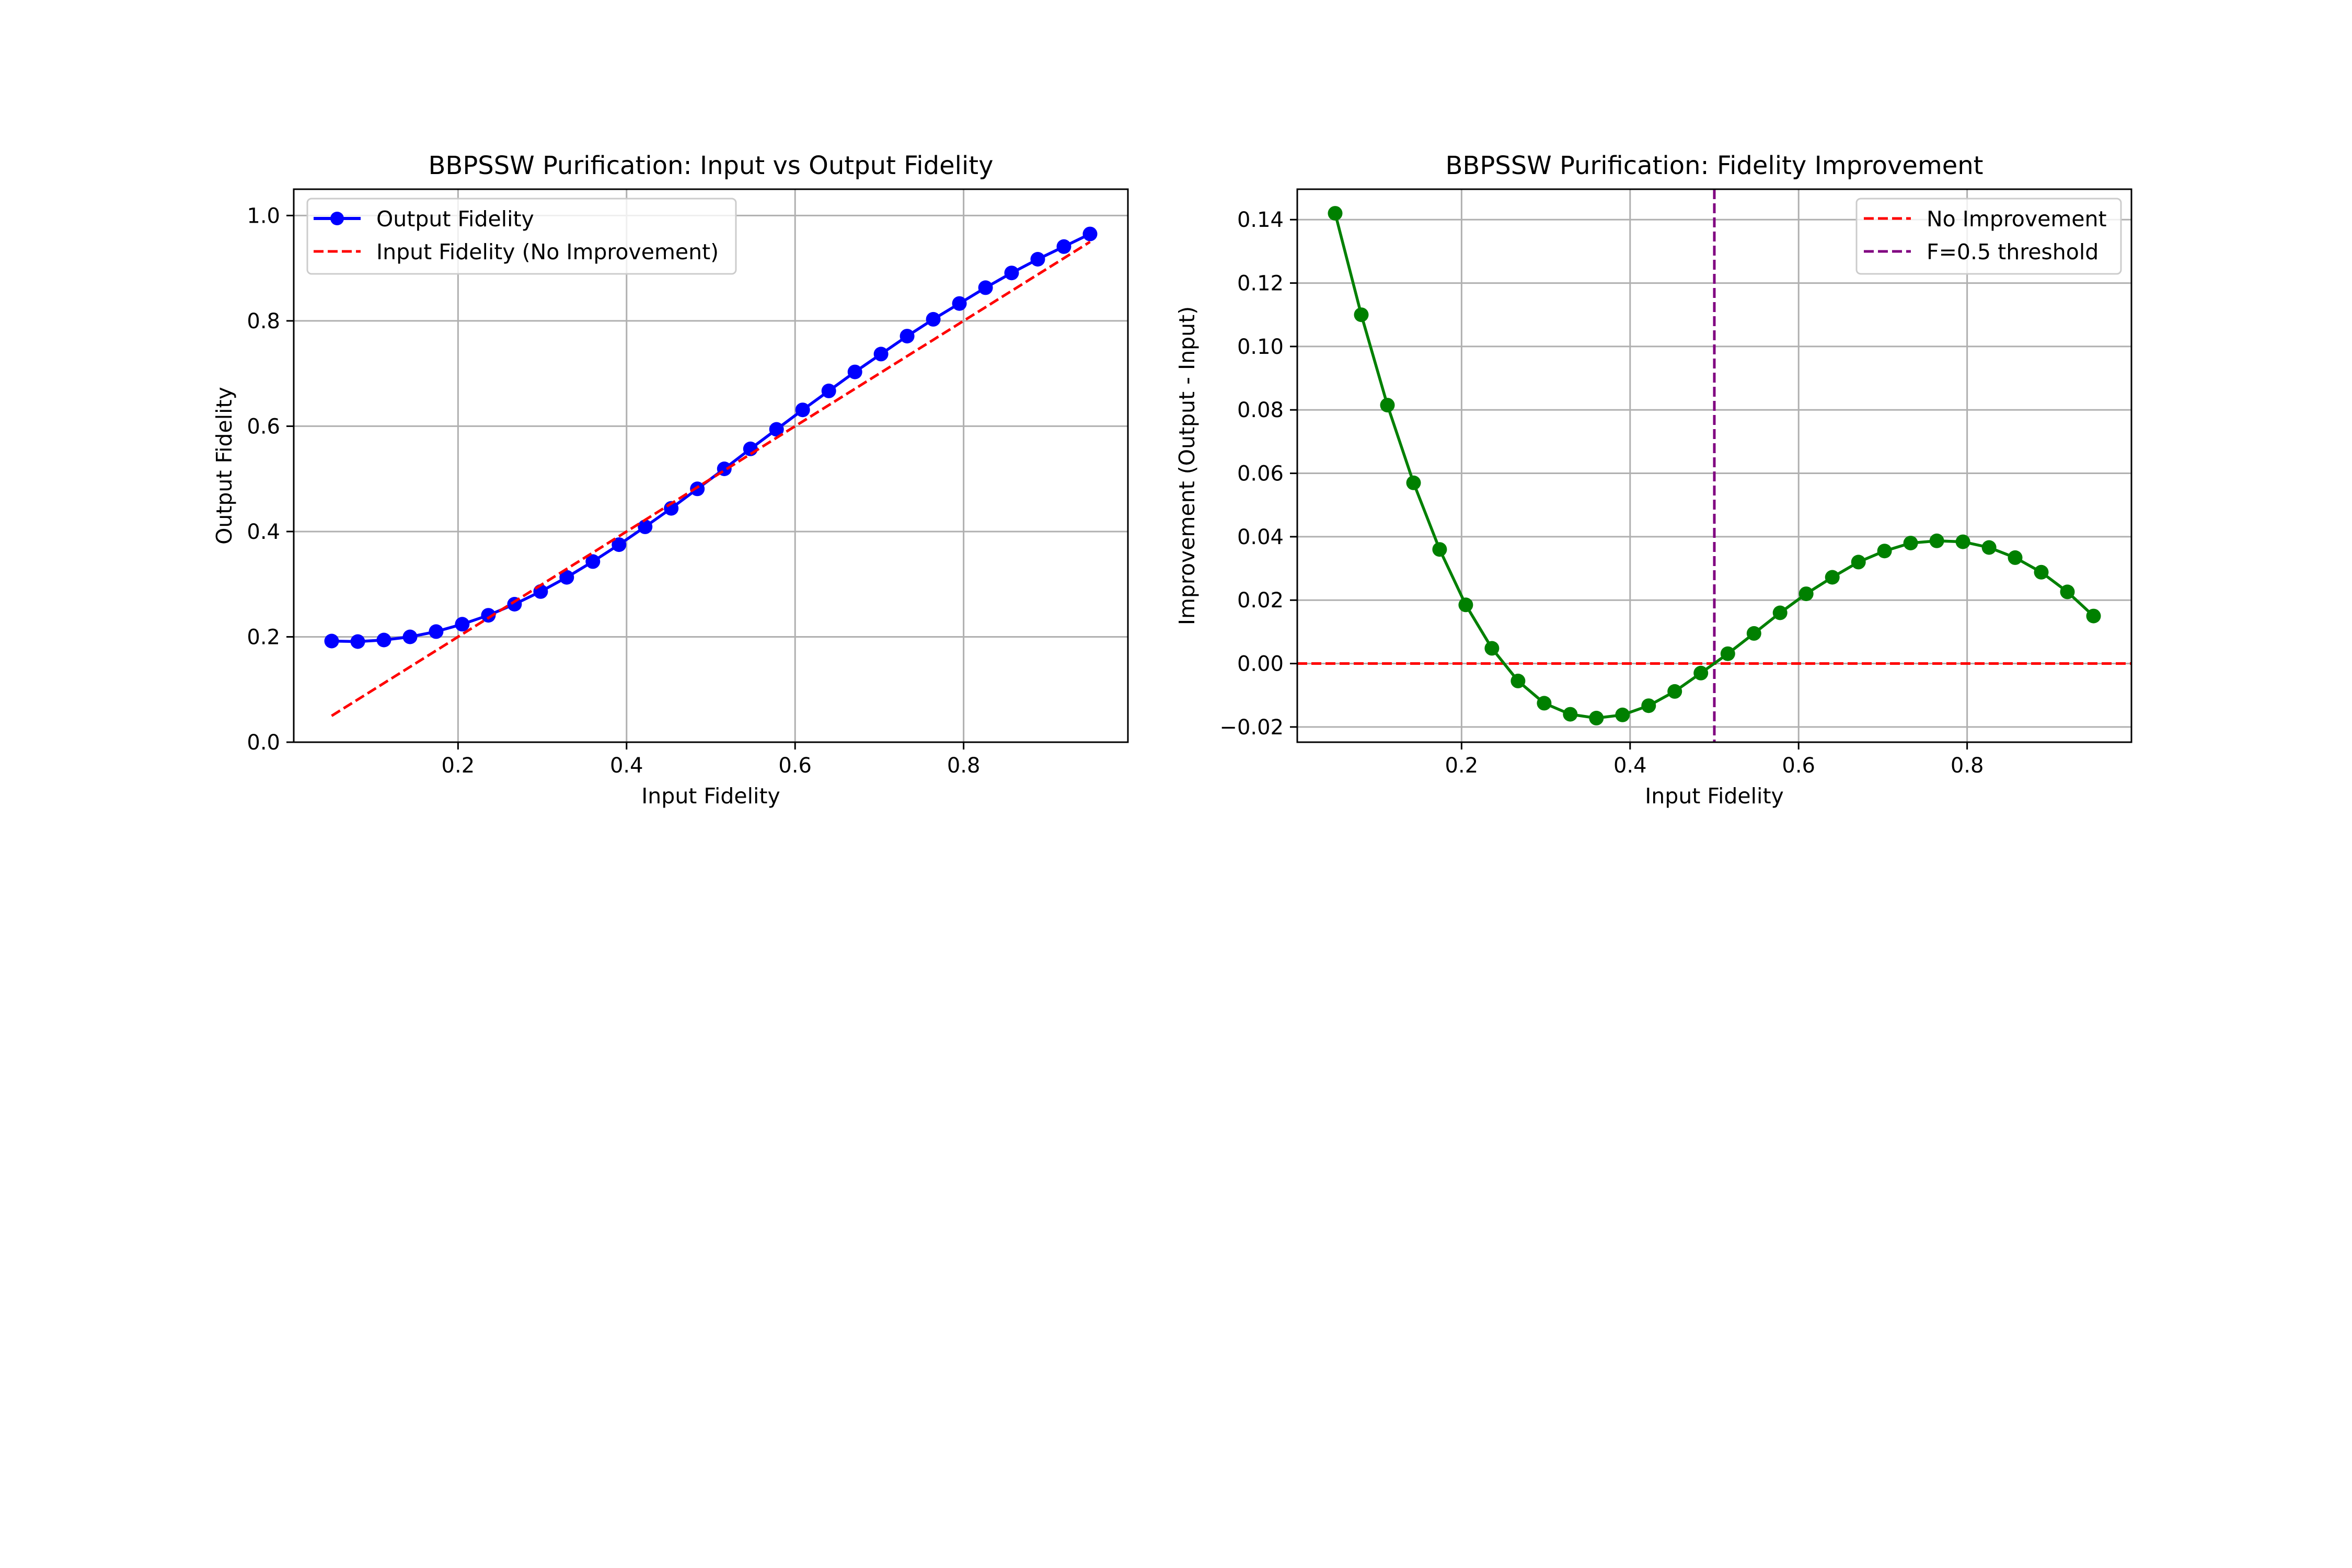 This screenshot has height=1568, width=2352. Describe the element at coordinates (1260, 410) in the screenshot. I see `y-tick-label: 0.08` at that location.